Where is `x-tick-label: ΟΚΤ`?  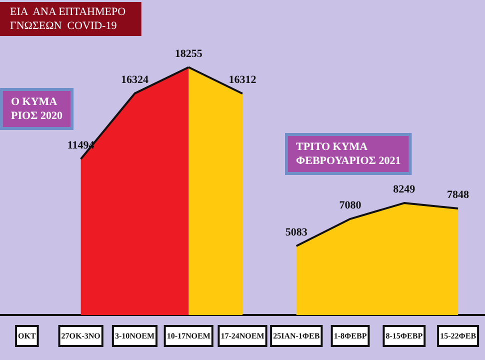
x-tick-label: ΟΚΤ is located at coordinates (27, 336).